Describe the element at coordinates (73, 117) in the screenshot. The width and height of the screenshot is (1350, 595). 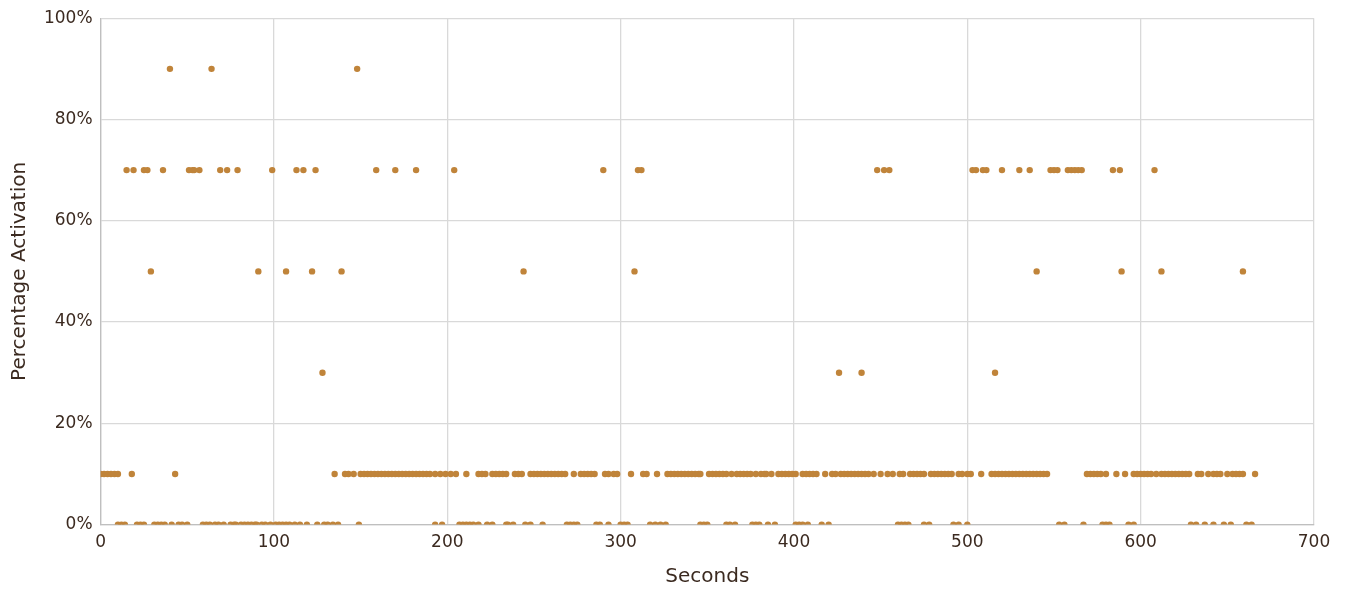
I see `y-tick-label: 80%` at that location.